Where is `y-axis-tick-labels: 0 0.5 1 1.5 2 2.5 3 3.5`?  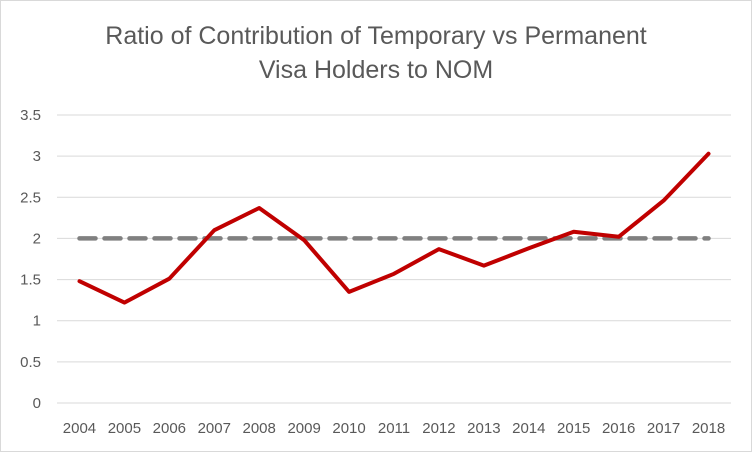 y-axis-tick-labels: 0 0.5 1 1.5 2 2.5 3 3.5 is located at coordinates (30, 259).